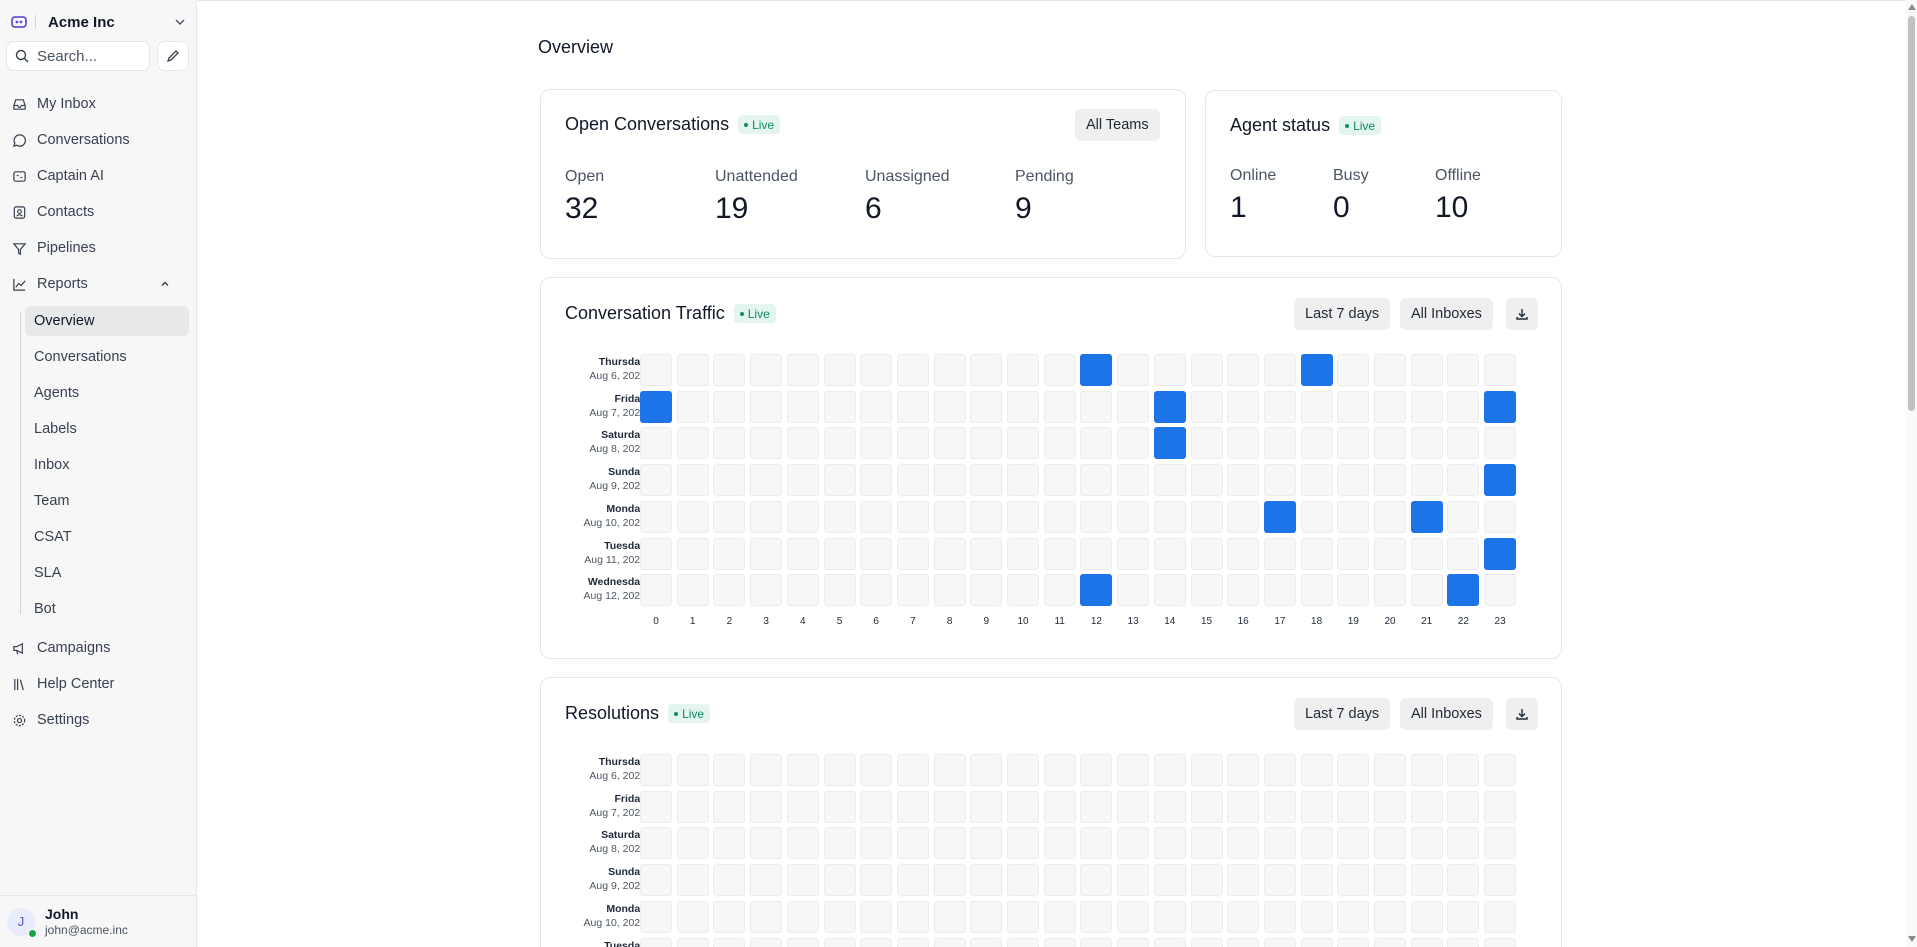  I want to click on heatmap-cell-row4-hour23, so click(1500, 516).